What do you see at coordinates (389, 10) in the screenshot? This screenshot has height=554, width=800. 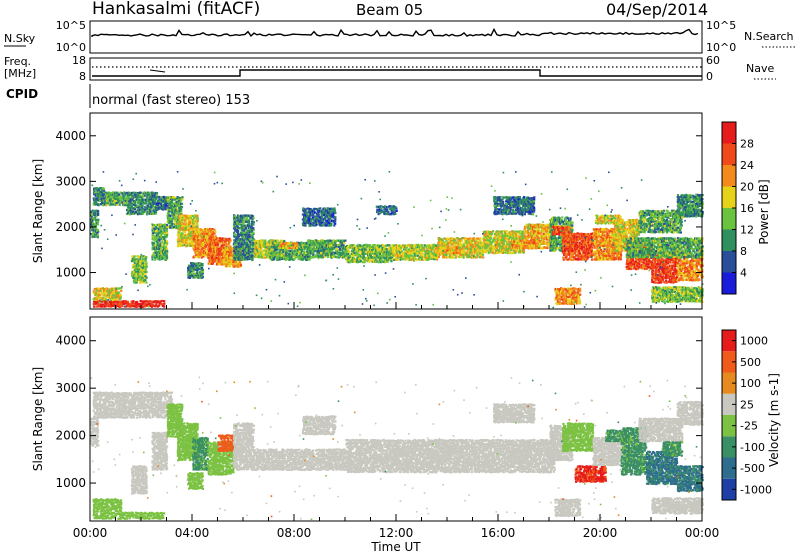 I see `beam-label: Beam 05` at bounding box center [389, 10].